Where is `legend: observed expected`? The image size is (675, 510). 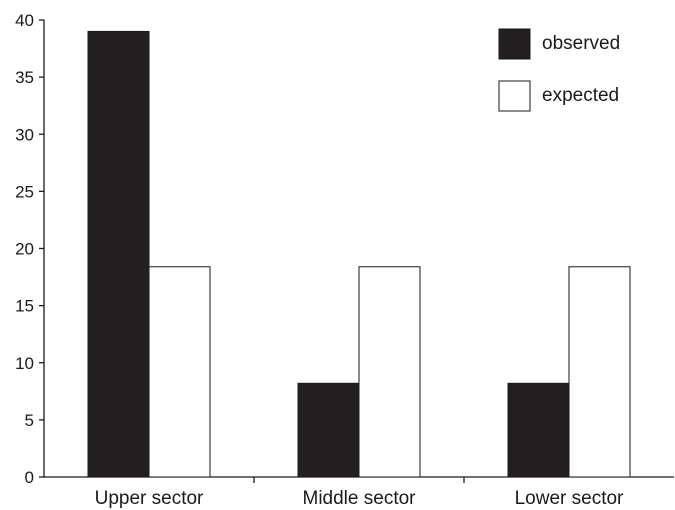 legend: observed expected is located at coordinates (559, 70).